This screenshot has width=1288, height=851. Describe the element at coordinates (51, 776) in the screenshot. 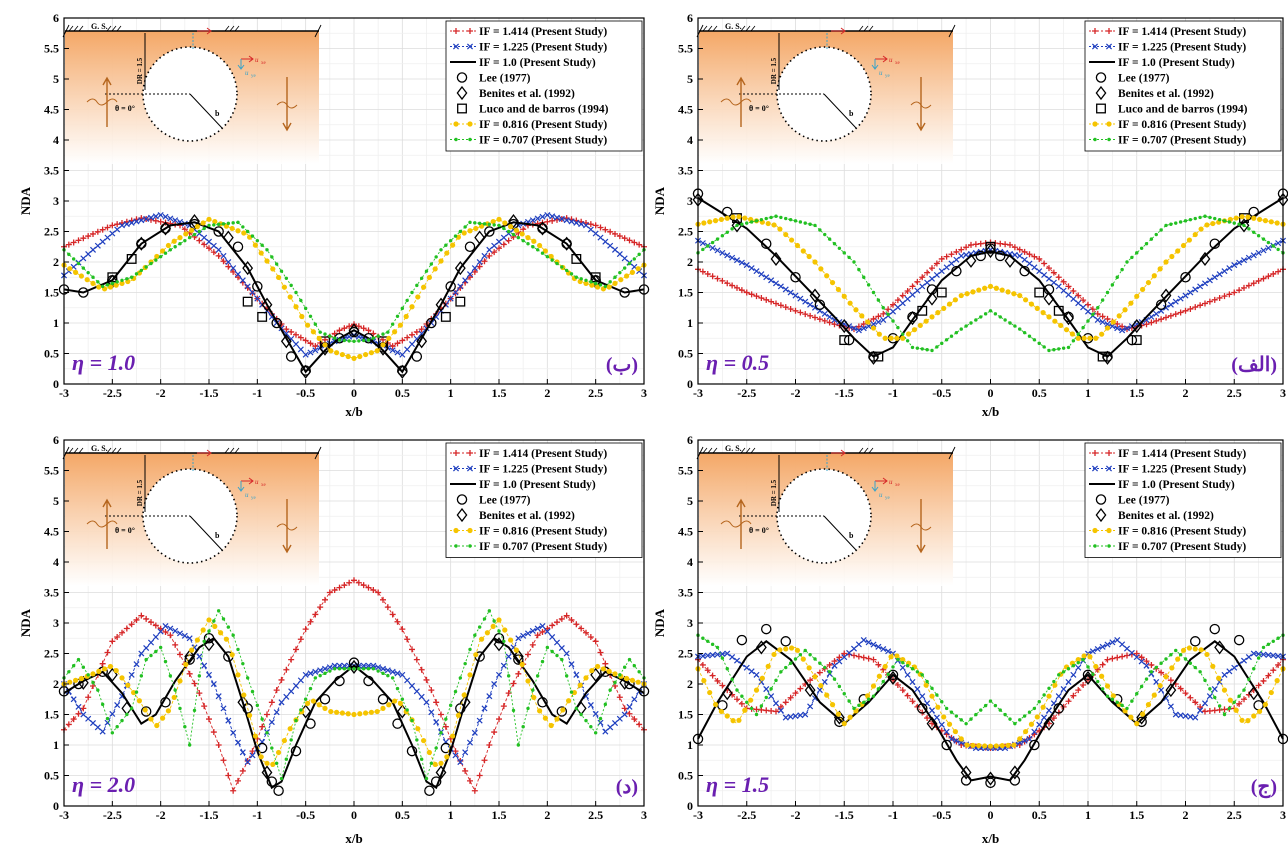

I see `y-tick-label: 0.5` at that location.